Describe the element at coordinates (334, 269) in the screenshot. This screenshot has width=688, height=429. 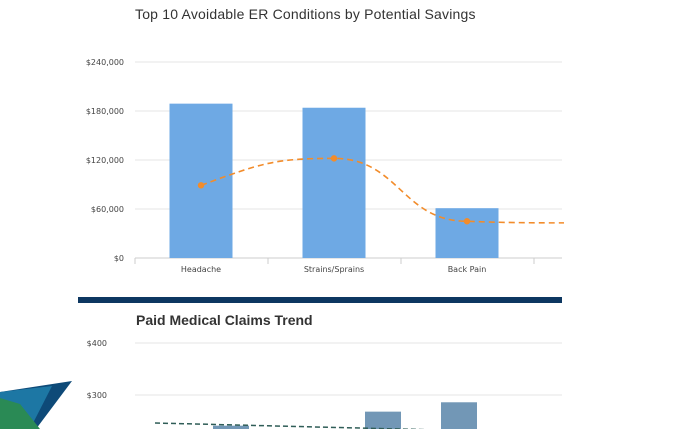
I see `x-tick-label: Strains/Sprains` at that location.